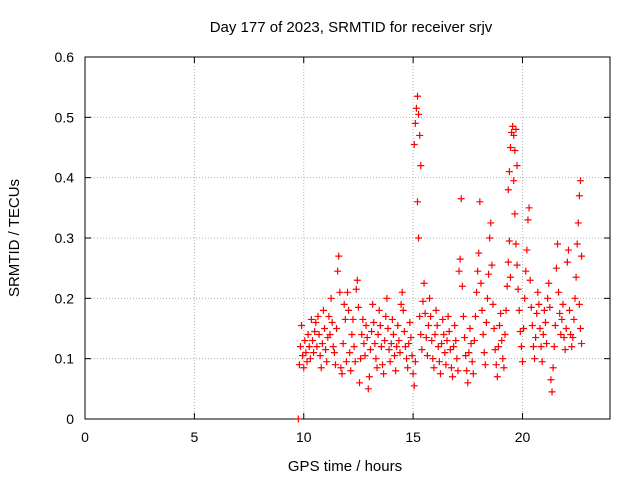 This screenshot has height=480, width=640. I want to click on y-tick-label: 0.6, so click(65, 57).